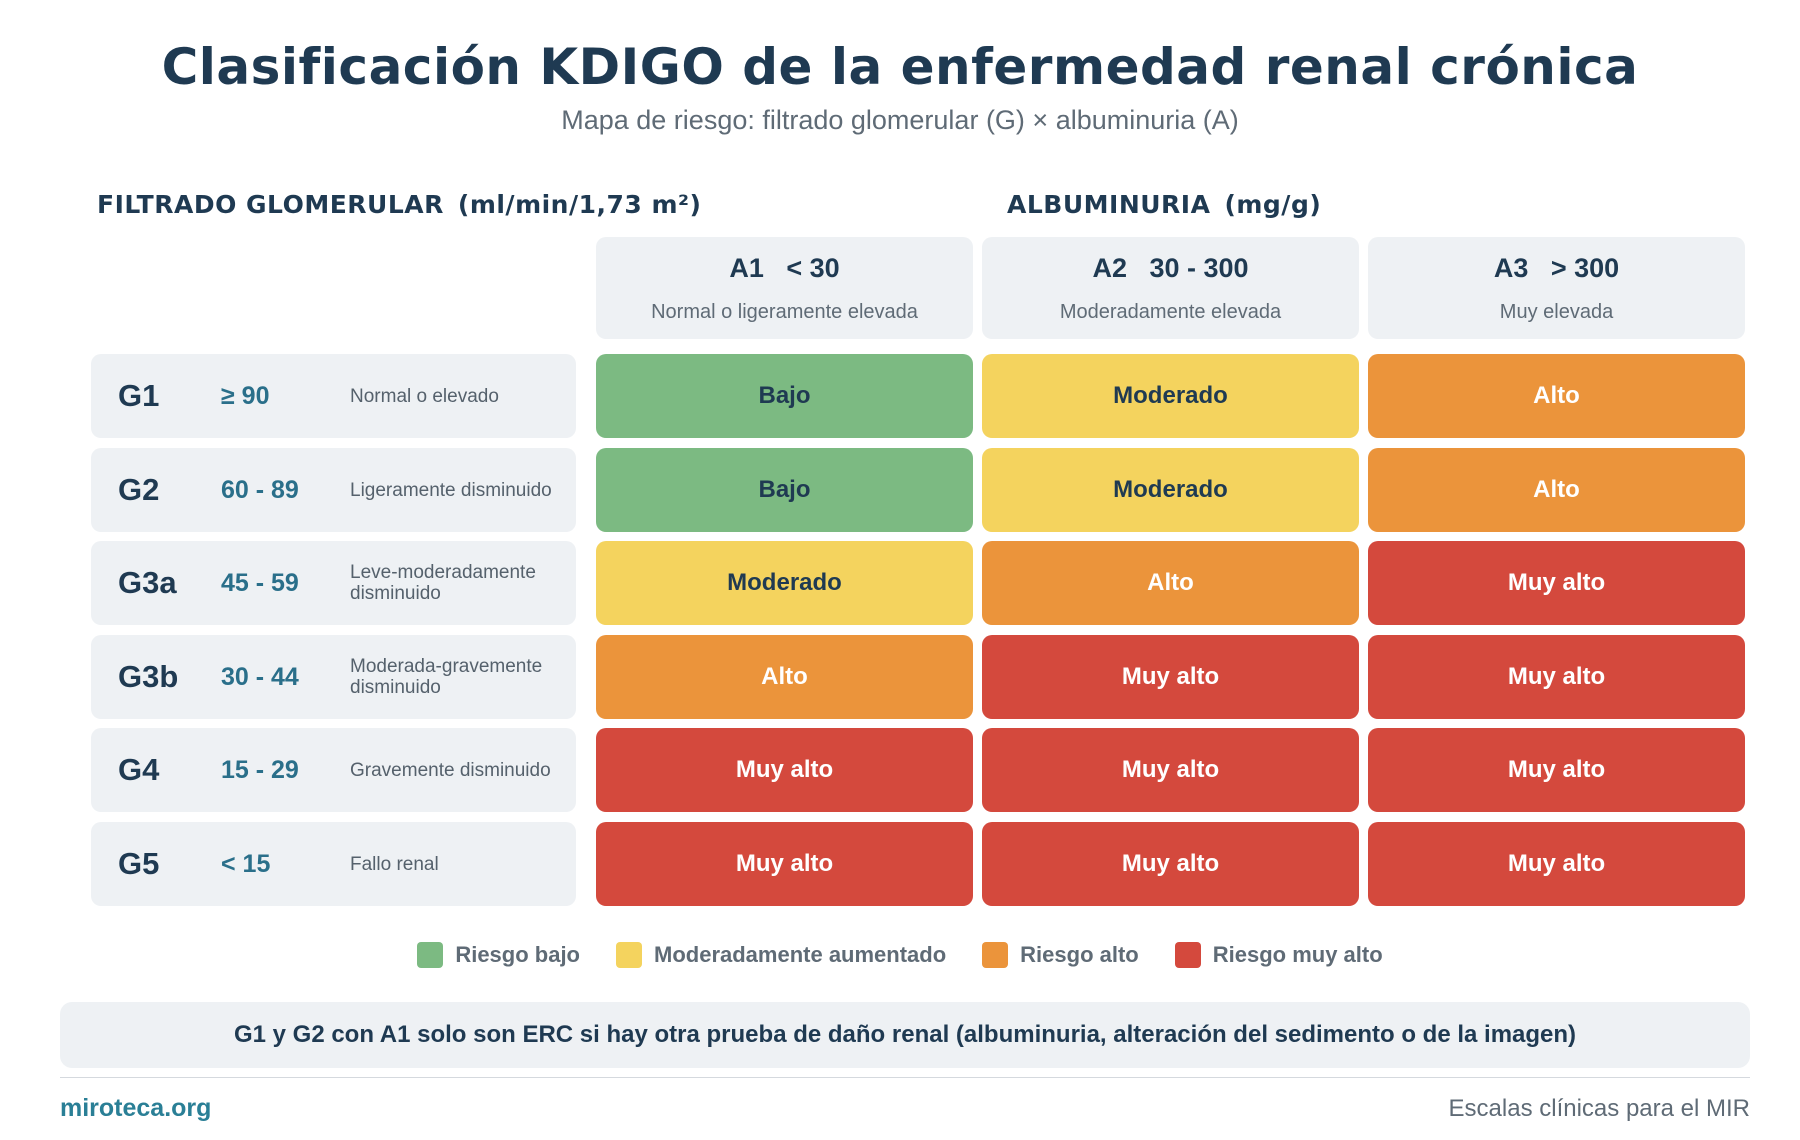 Image resolution: width=1800 pixels, height=1140 pixels. I want to click on column-code: A2 30 - 300, so click(1170, 268).